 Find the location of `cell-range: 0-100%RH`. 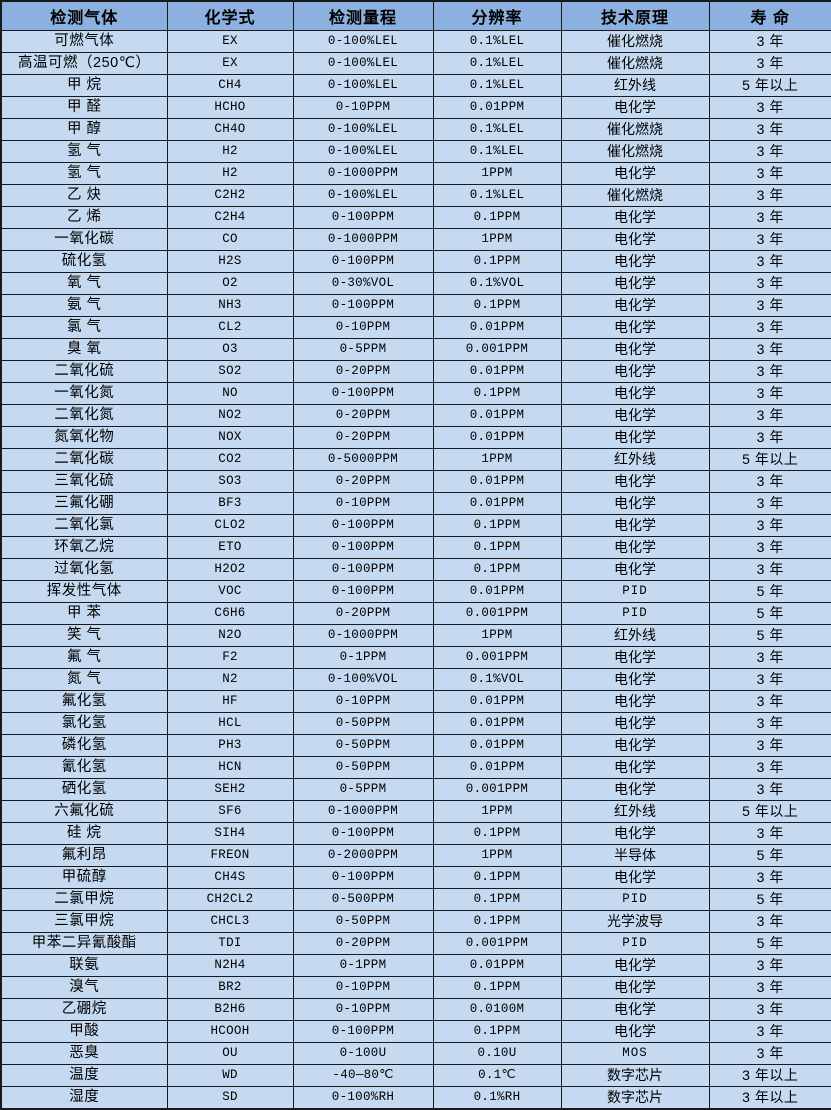

cell-range: 0-100%RH is located at coordinates (363, 1098).